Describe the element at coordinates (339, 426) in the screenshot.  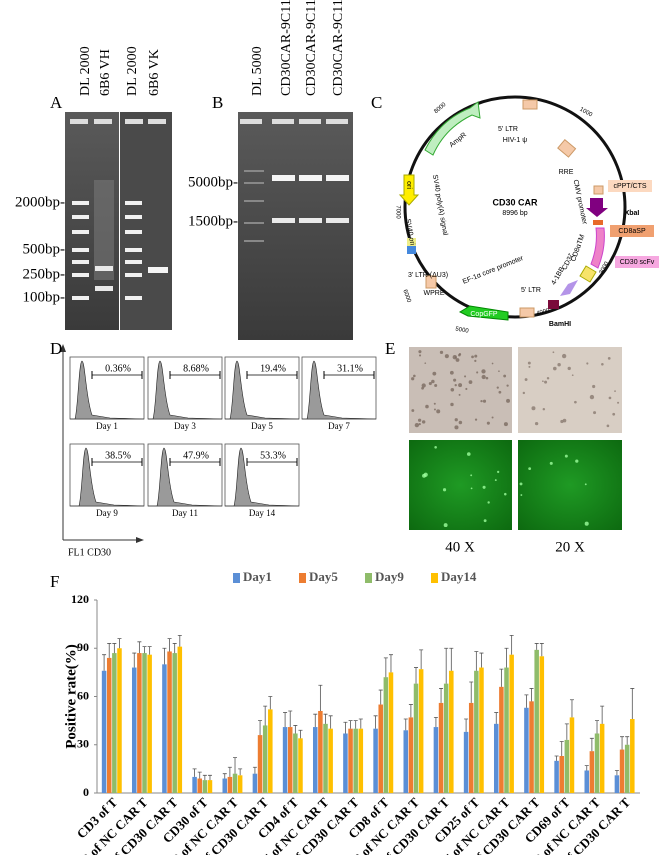
I see `day-label: Day 7` at that location.